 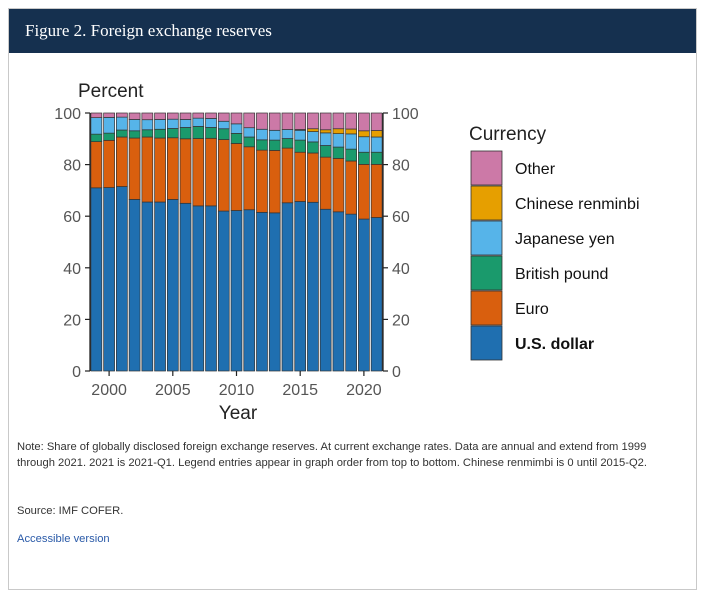 What do you see at coordinates (223, 134) in the screenshot?
I see `bar-segment-2009-british-pound` at bounding box center [223, 134].